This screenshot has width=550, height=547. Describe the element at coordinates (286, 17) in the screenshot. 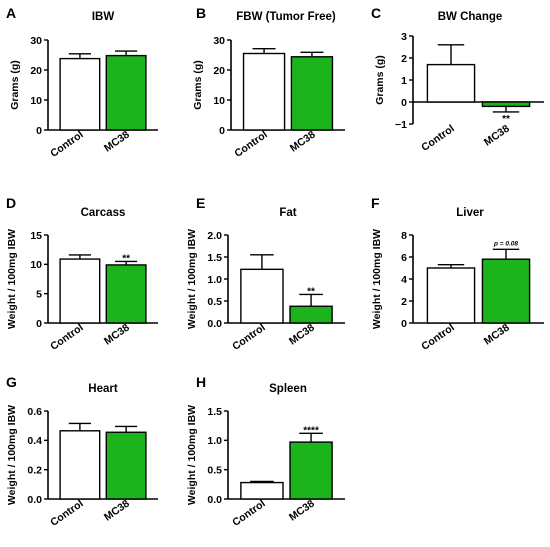

I see `panel-title: FBW (Tumor Free)` at that location.